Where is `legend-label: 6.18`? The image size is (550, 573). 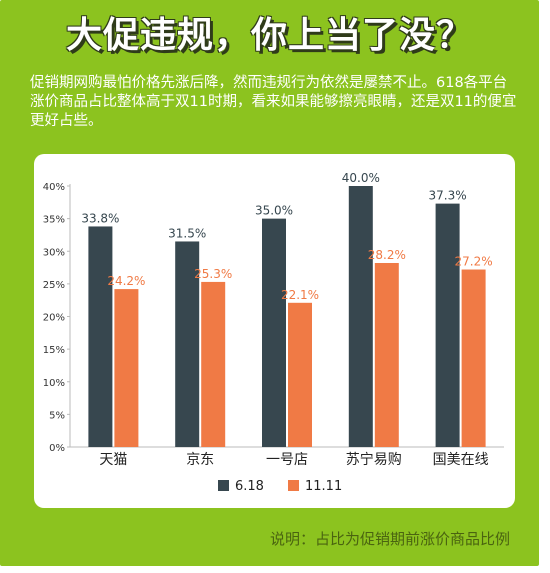
legend-label: 6.18 is located at coordinates (249, 486).